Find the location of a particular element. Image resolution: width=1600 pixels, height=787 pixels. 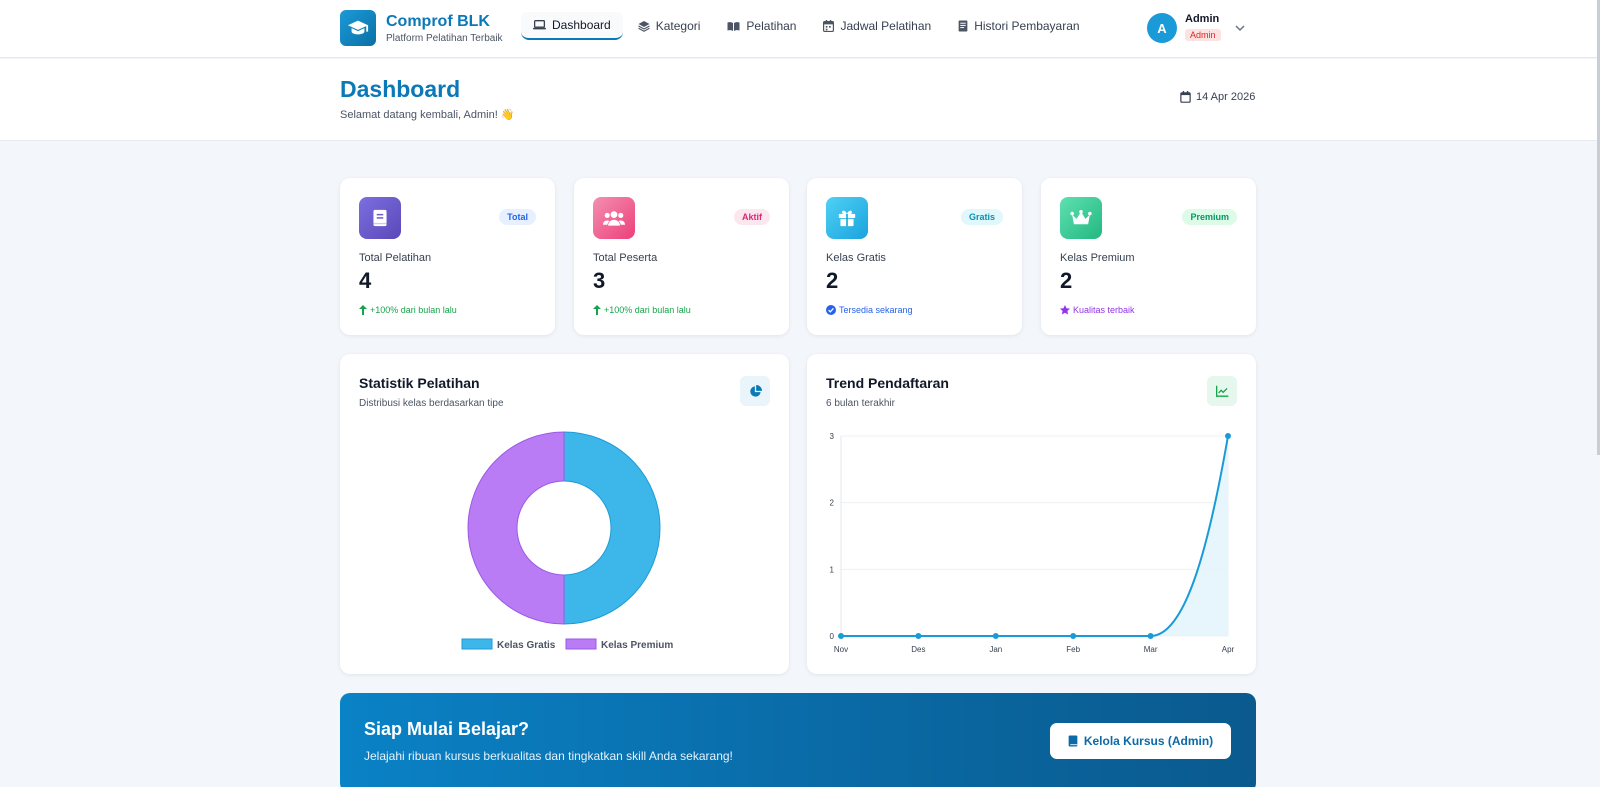

star-icon is located at coordinates (1065, 310).